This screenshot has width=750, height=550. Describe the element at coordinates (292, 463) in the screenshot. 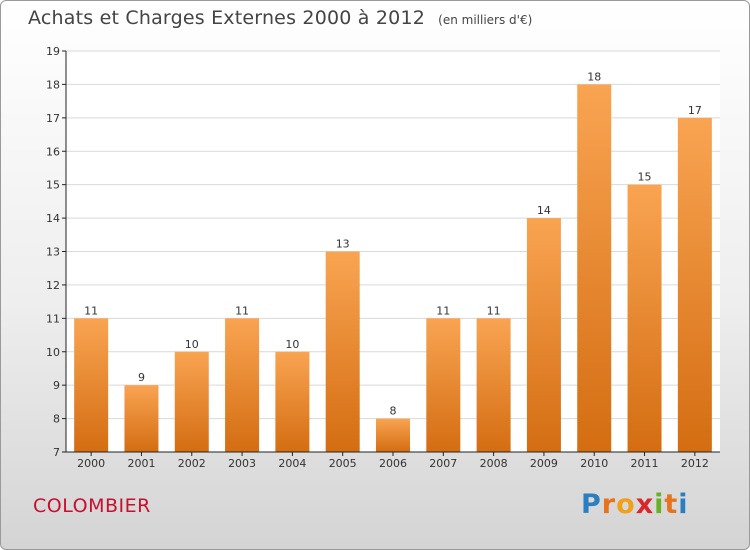

I see `x-tick-label: 2004` at that location.